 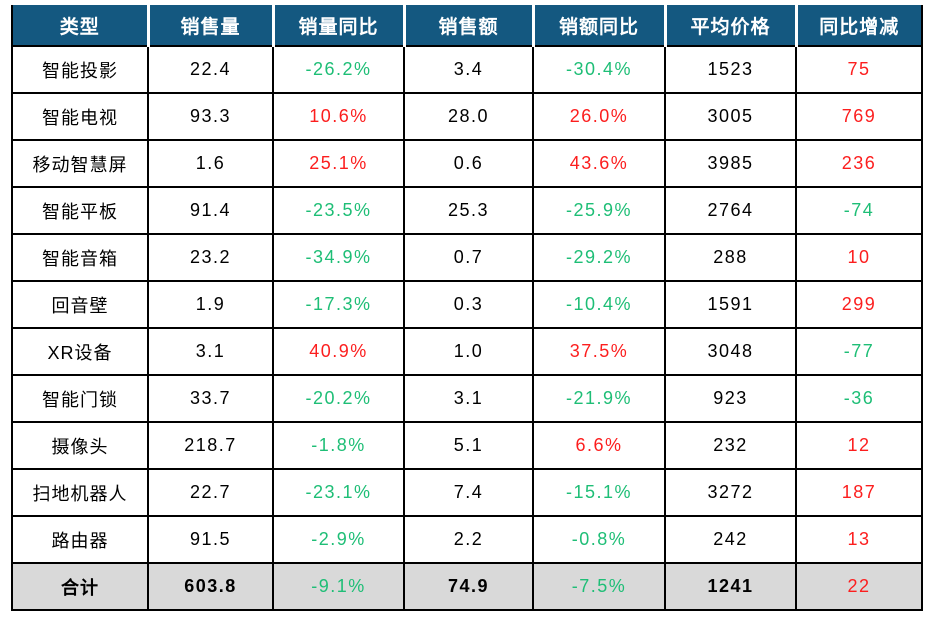 What do you see at coordinates (599, 492) in the screenshot?
I see `cell-amount-yoy: -15.1%` at bounding box center [599, 492].